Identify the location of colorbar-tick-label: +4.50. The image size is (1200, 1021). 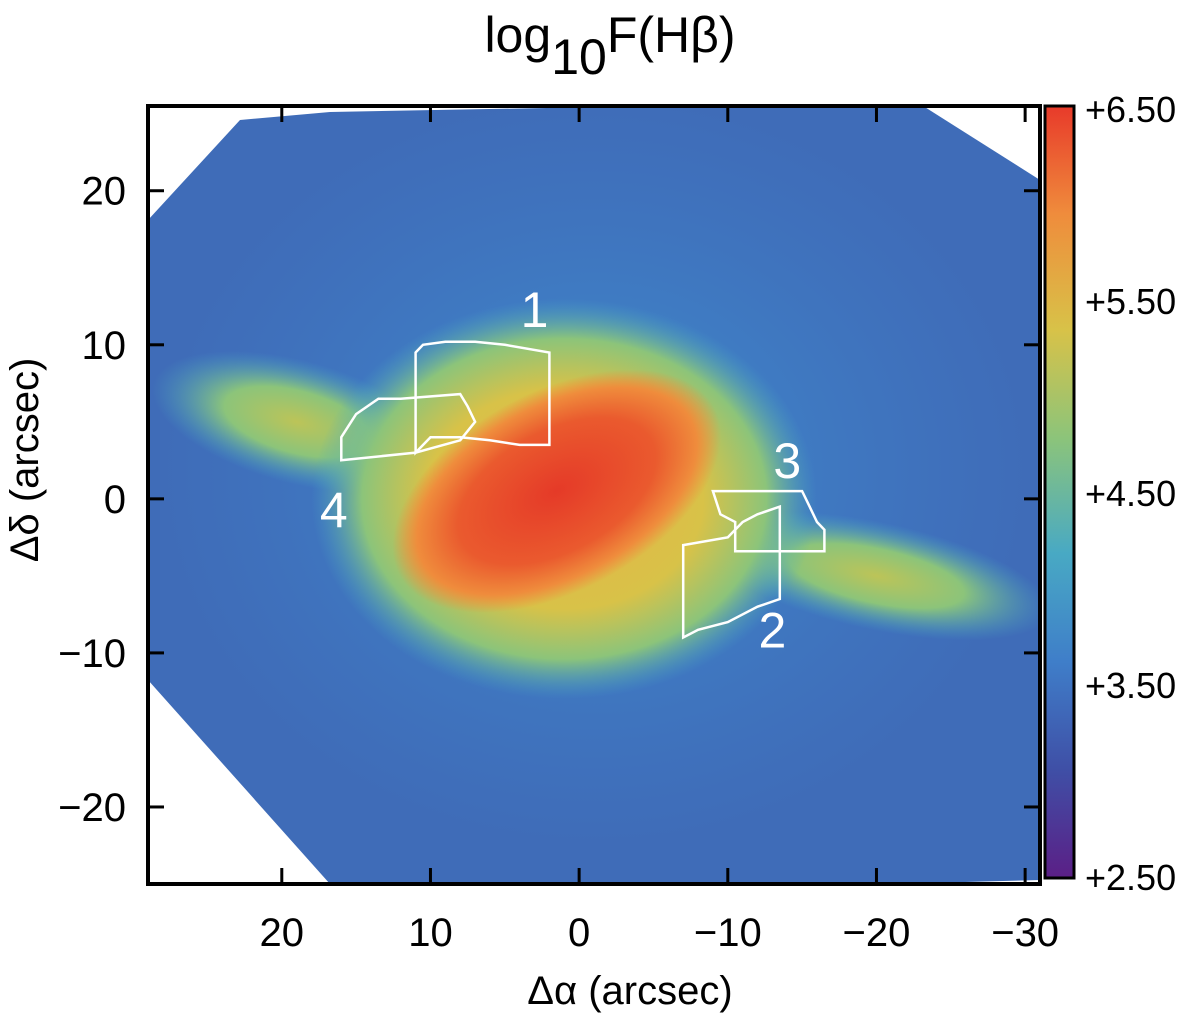
(1130, 493).